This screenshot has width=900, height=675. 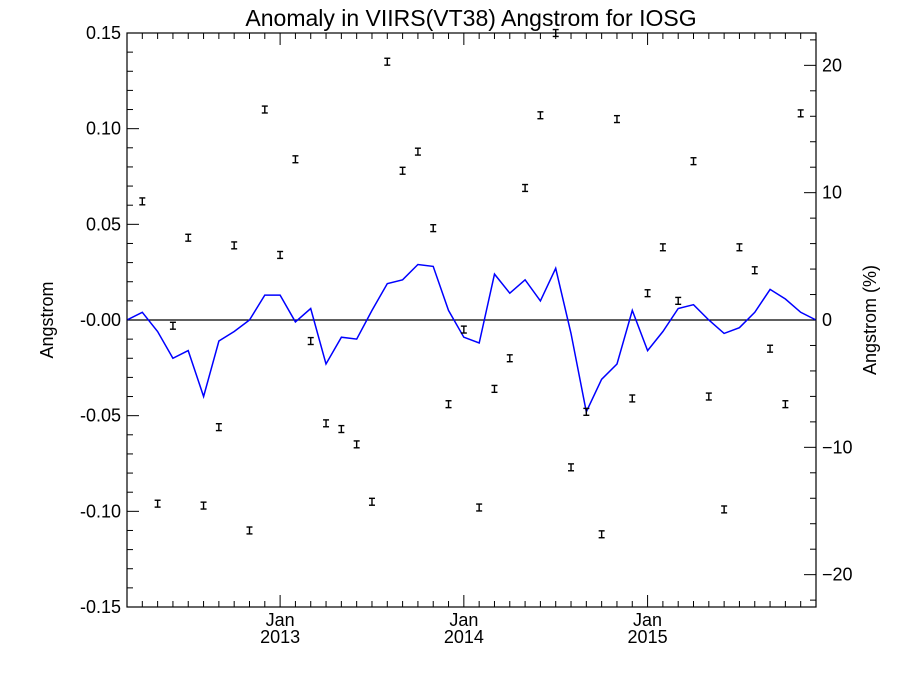 I want to click on x-tick-year-label: 2013, so click(x=280, y=637).